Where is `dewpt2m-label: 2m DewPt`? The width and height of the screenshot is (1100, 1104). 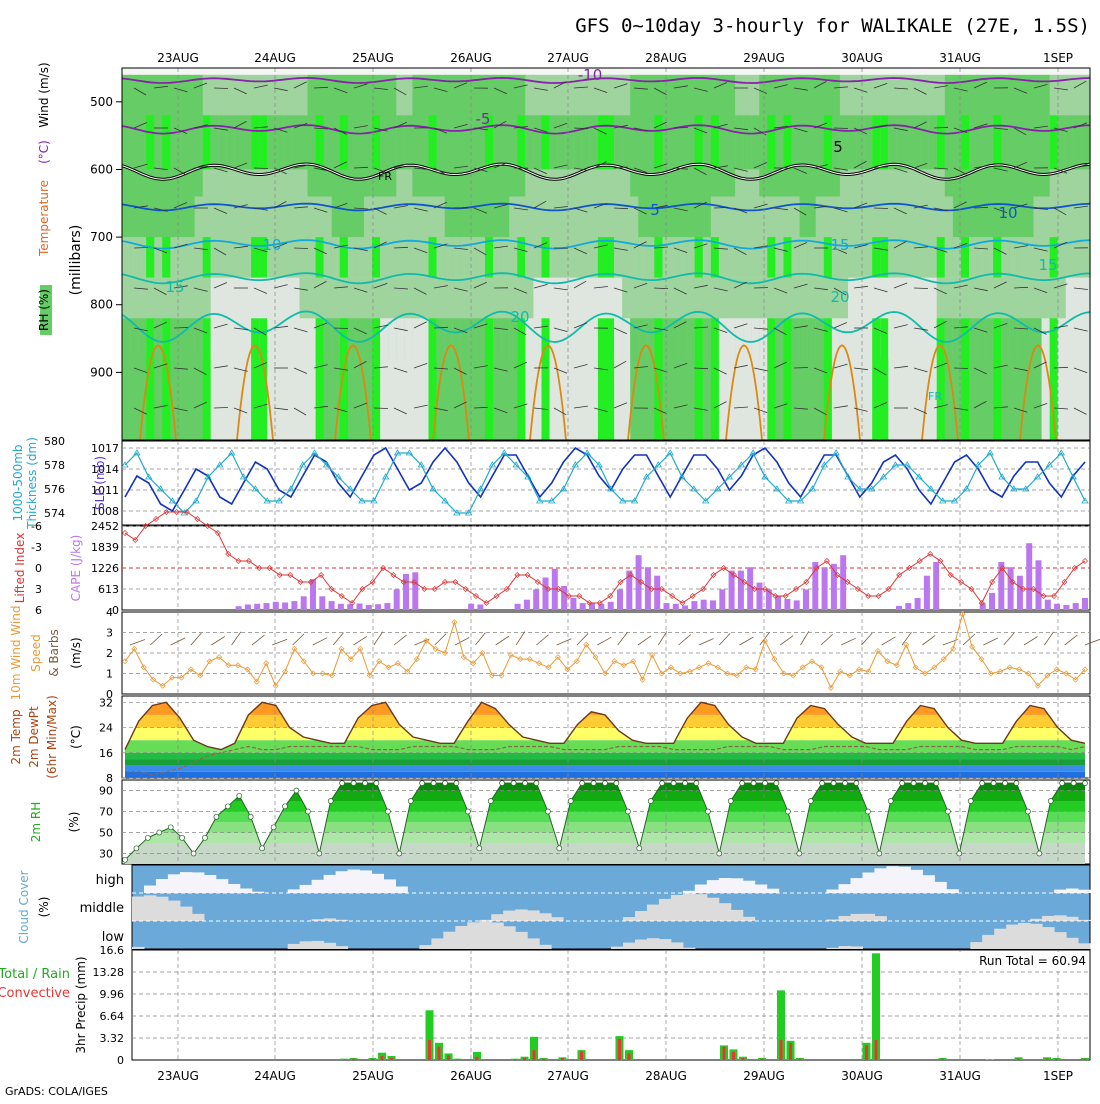 dewpt2m-label: 2m DewPt is located at coordinates (34, 737).